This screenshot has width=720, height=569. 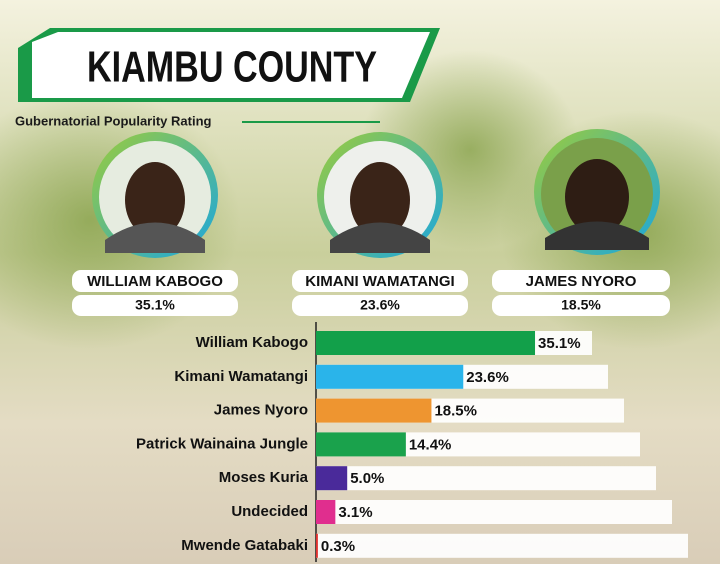 What do you see at coordinates (367, 478) in the screenshot?
I see `value-label: 5.0%` at bounding box center [367, 478].